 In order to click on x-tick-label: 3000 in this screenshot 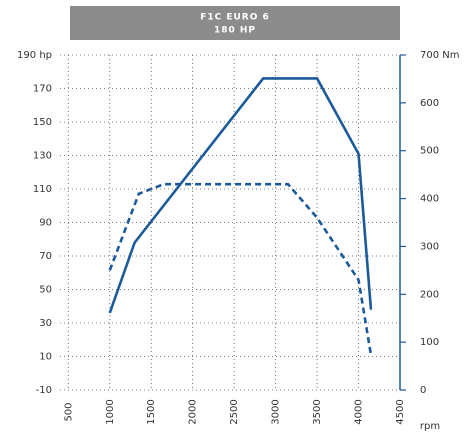, I will do `click(276, 411)`.